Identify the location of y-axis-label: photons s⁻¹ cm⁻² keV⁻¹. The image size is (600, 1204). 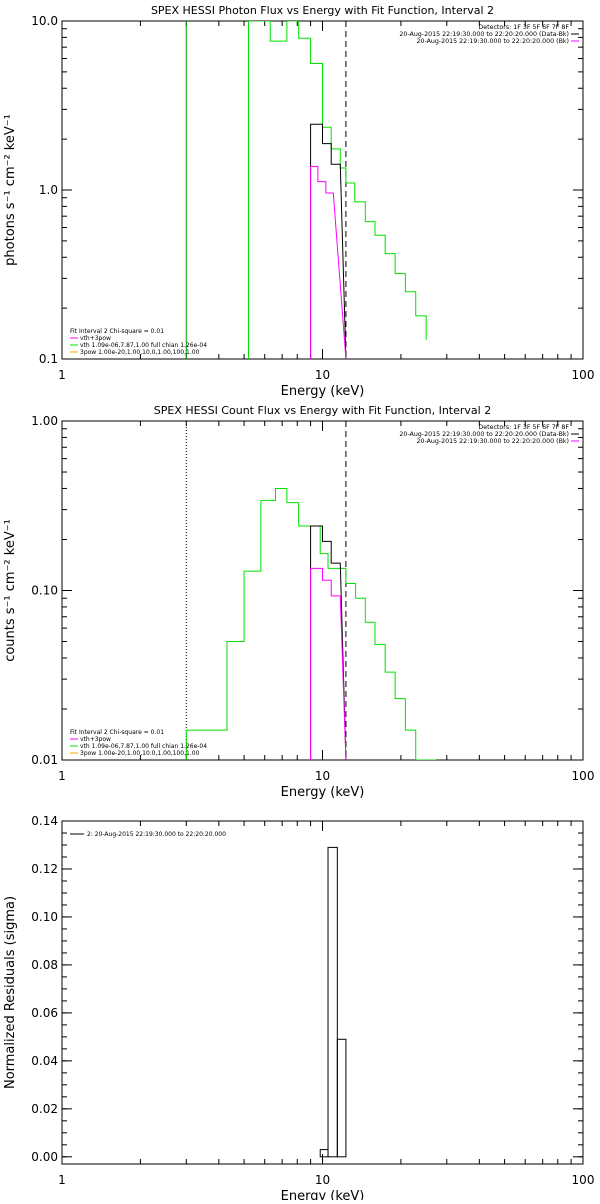
(10, 190).